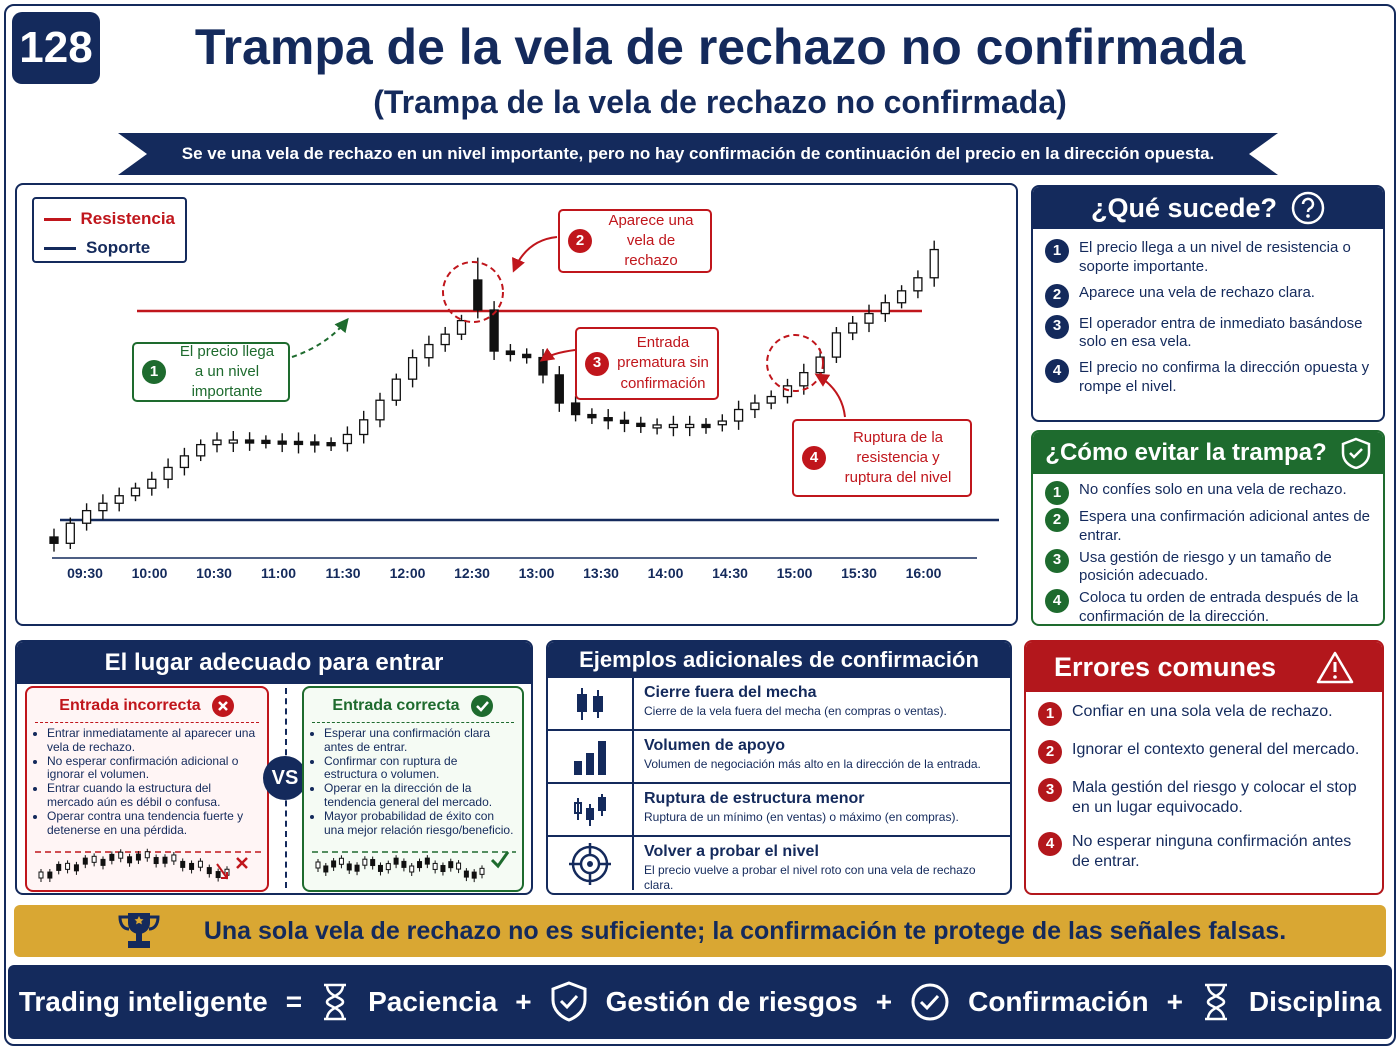 Image resolution: width=1400 pixels, height=1050 pixels. I want to click on panel-header: ¿Qué sucede?, so click(1208, 208).